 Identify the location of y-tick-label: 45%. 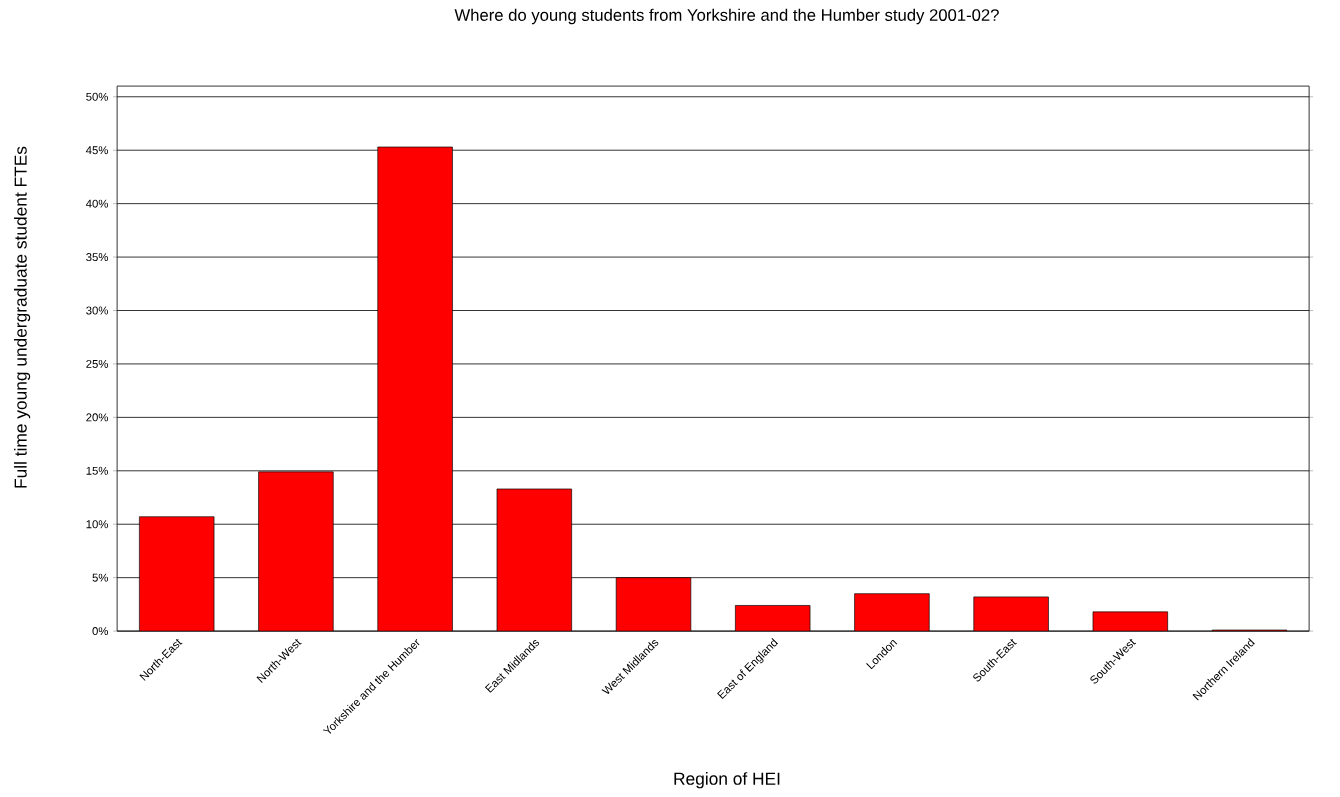
(96, 150).